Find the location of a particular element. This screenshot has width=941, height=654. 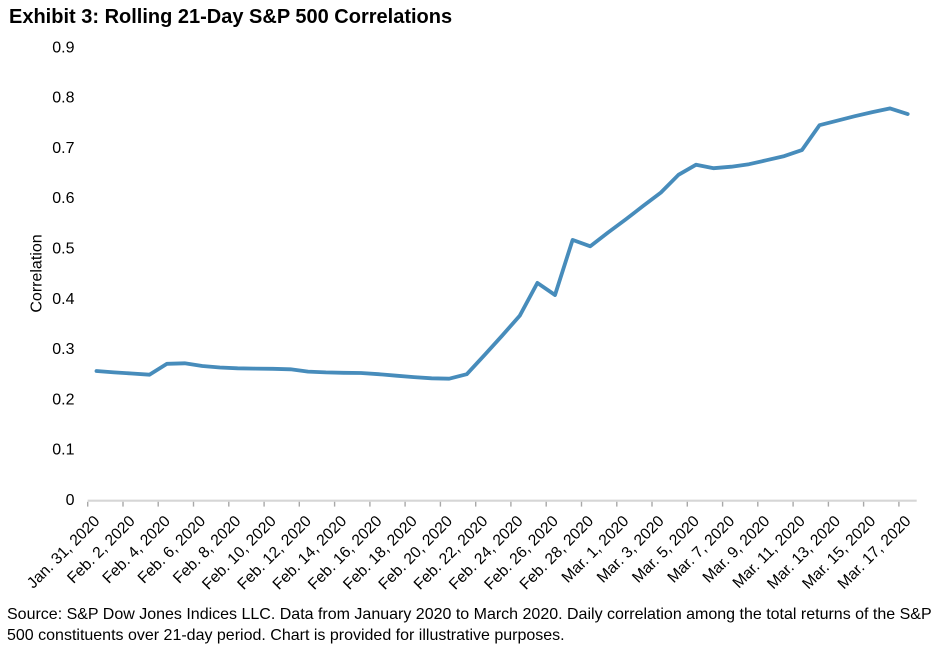

svg-text: 0 is located at coordinates (70, 500).